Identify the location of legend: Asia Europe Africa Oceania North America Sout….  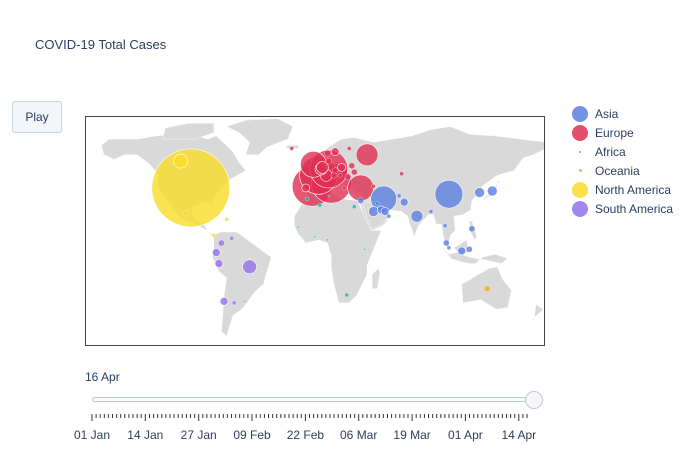
(619, 161).